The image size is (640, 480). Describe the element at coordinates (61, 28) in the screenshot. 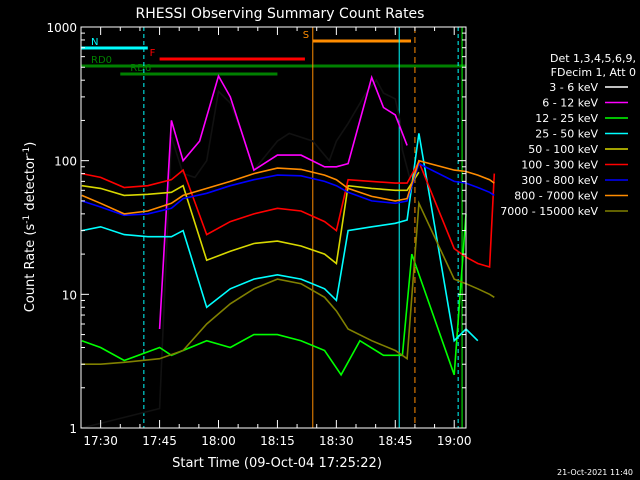

I see `y-tick-label: 1000` at that location.